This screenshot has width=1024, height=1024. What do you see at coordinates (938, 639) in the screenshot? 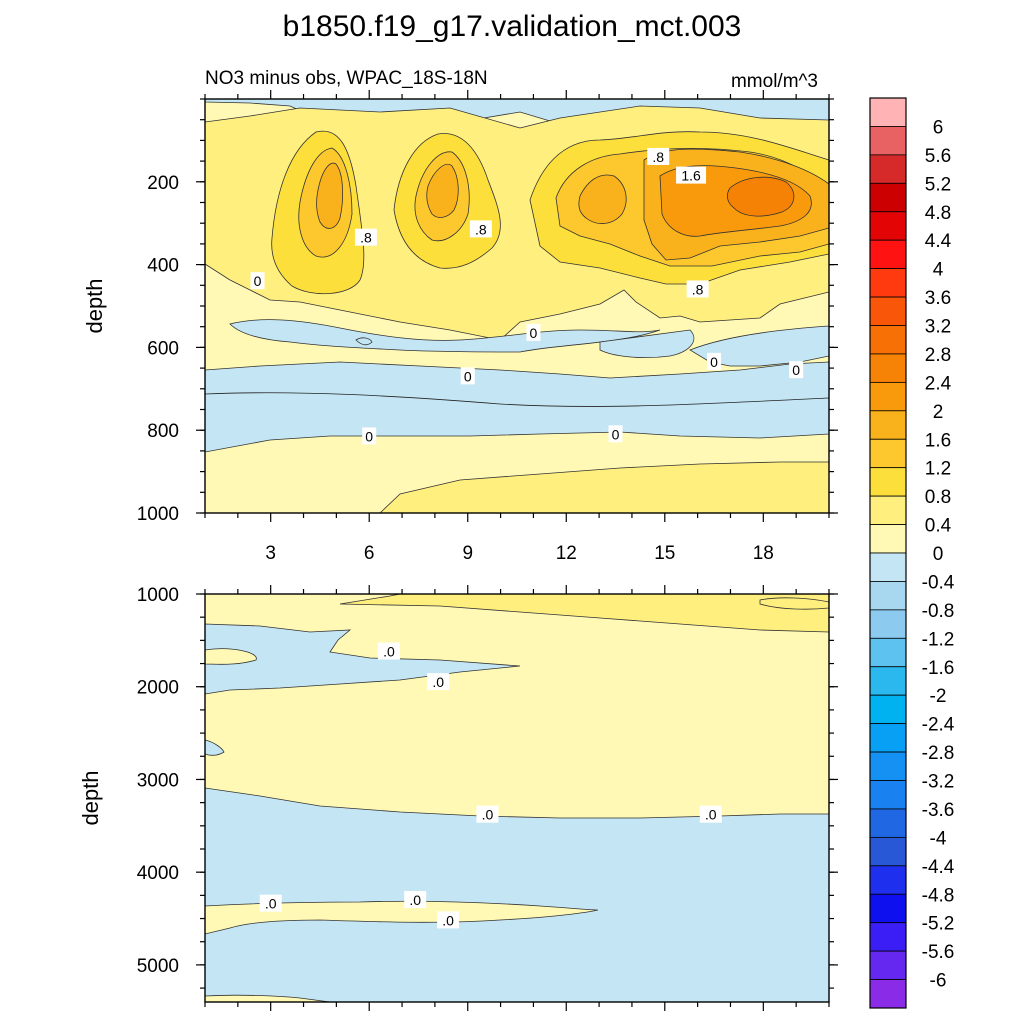
I see `colorbar-label: -1.2` at bounding box center [938, 639].